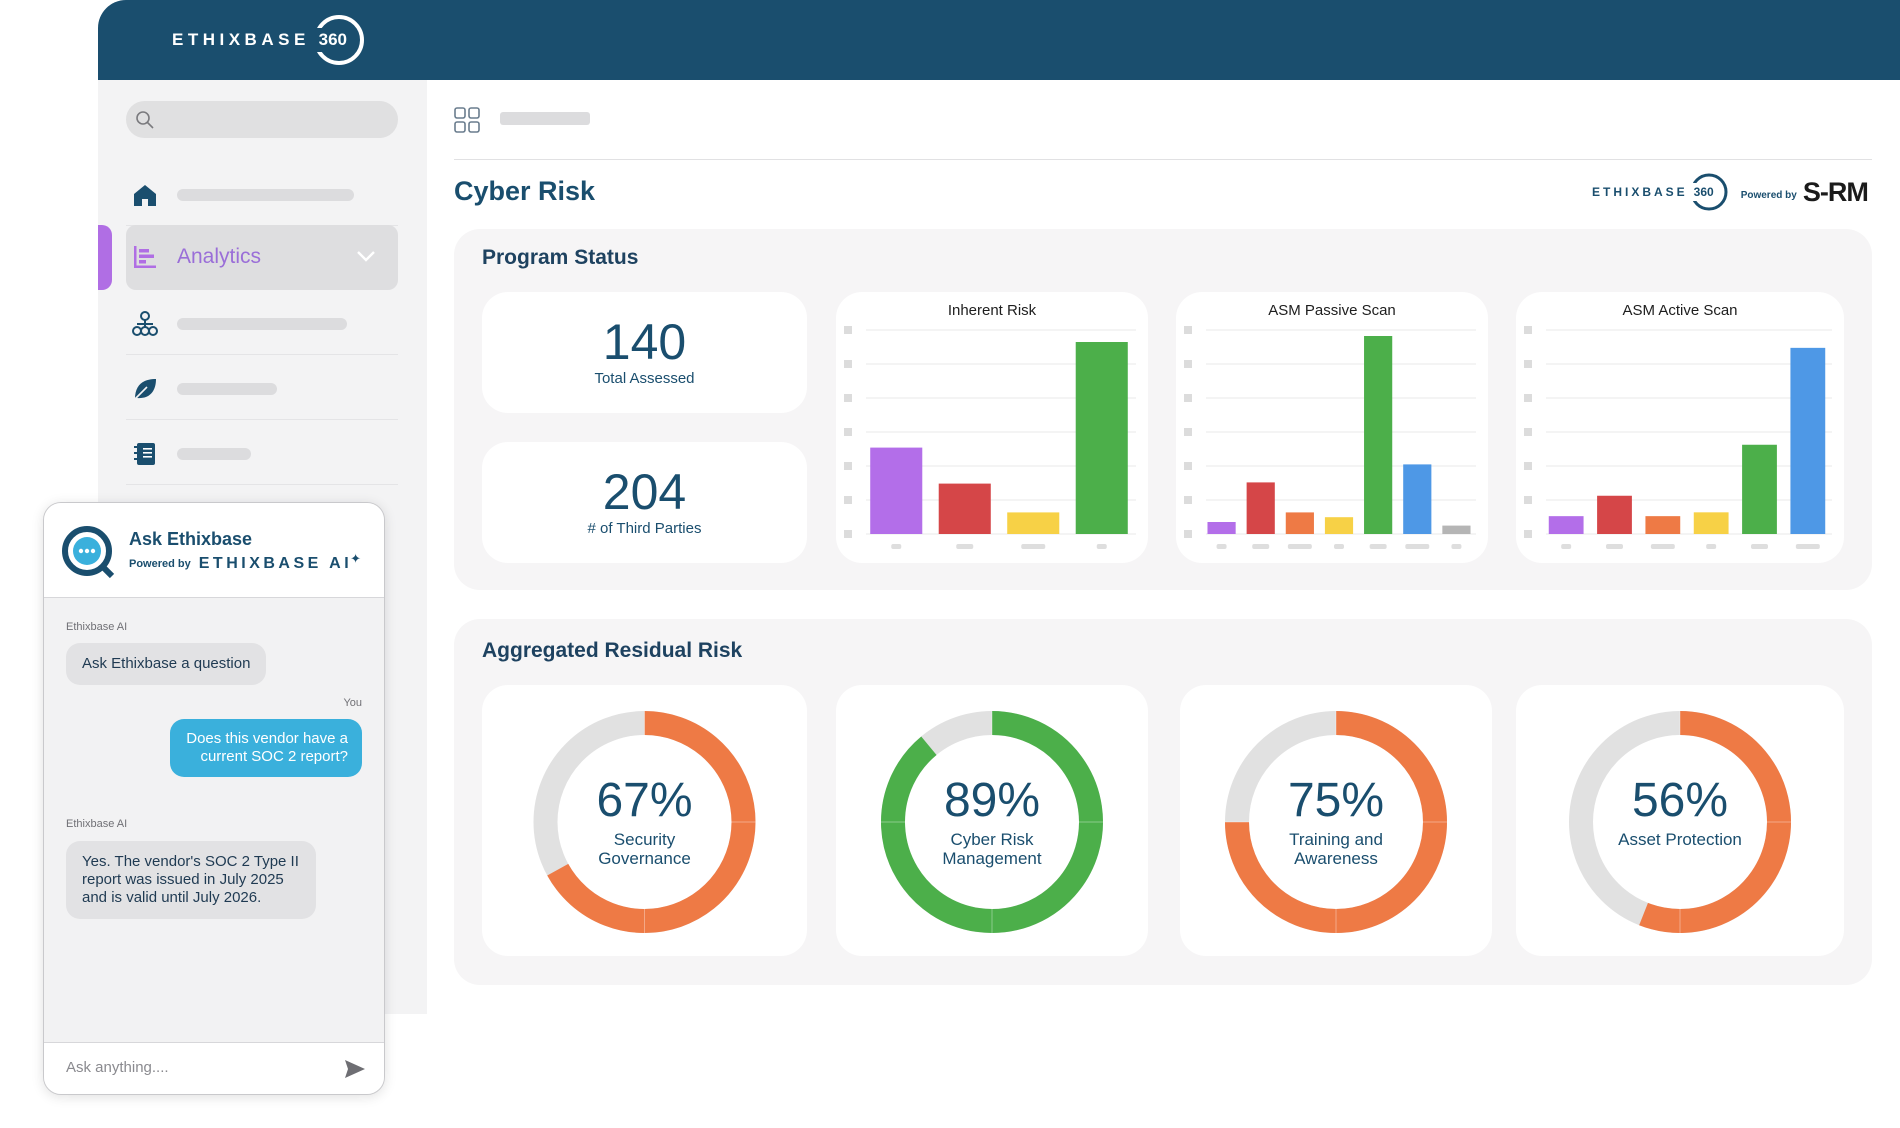  What do you see at coordinates (166, 664) in the screenshot?
I see `ai-message-bubble: Ask Ethixbase a question` at bounding box center [166, 664].